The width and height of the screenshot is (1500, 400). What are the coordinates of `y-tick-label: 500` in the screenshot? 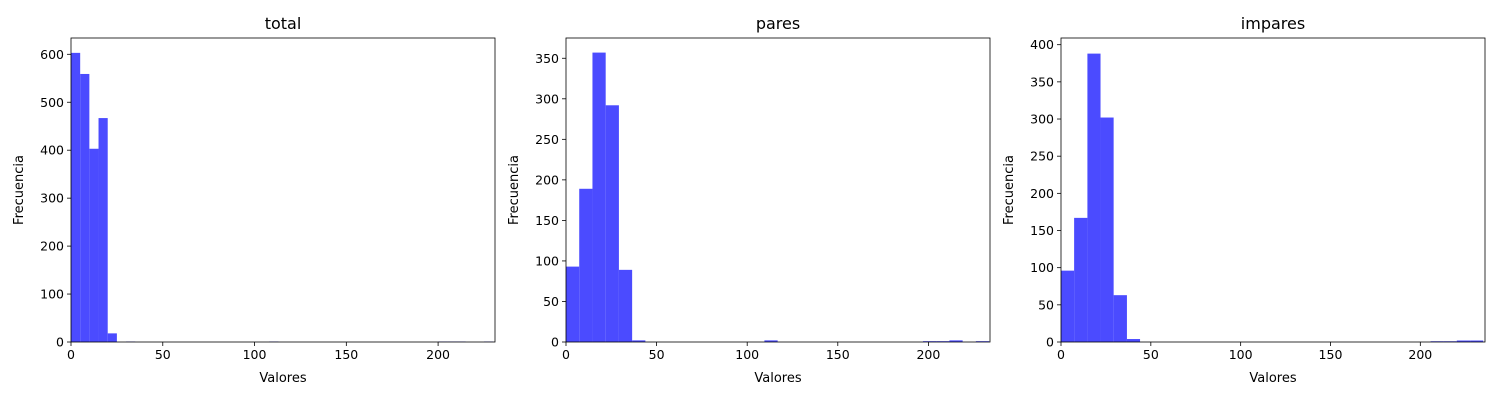 It's located at (52, 102).